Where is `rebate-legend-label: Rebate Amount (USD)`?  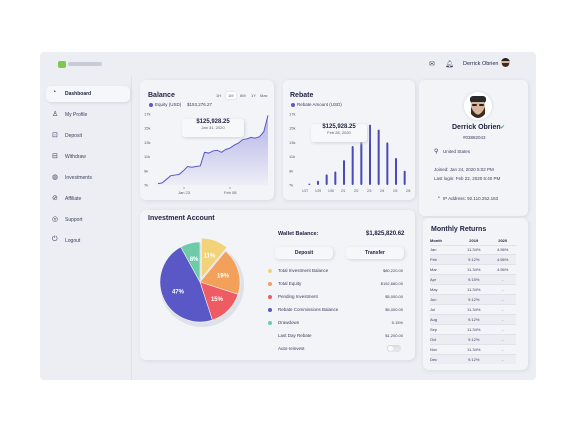
rebate-legend-label: Rebate Amount (USD) is located at coordinates (319, 104).